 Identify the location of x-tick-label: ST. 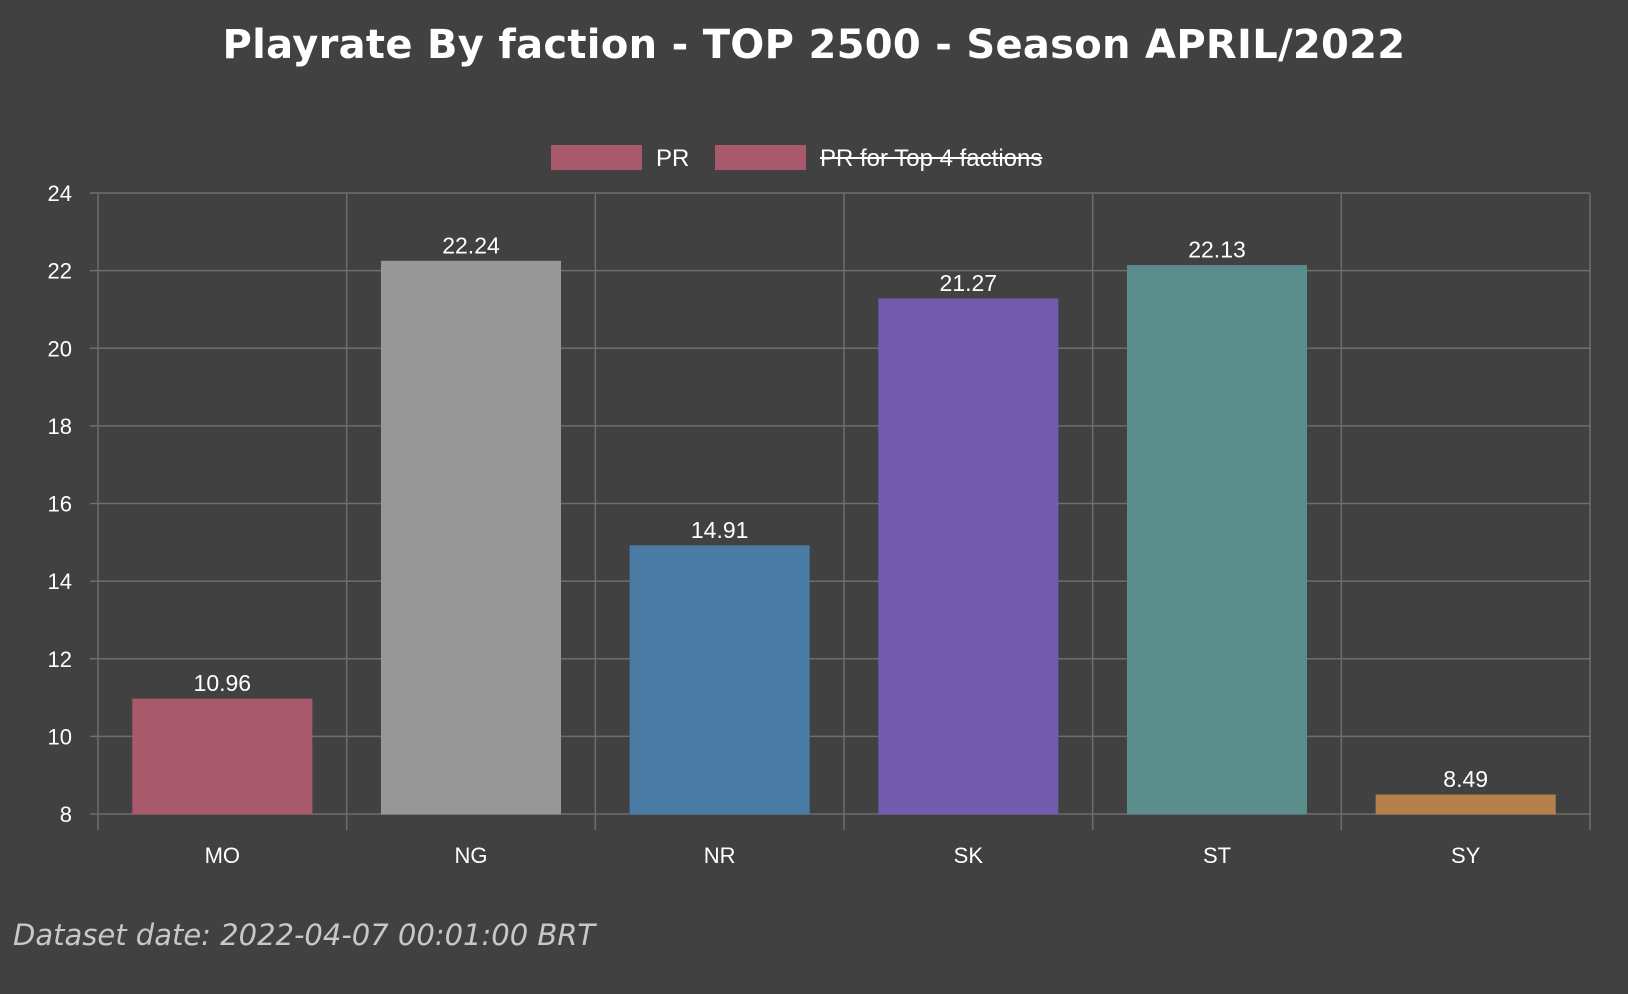
(1217, 855).